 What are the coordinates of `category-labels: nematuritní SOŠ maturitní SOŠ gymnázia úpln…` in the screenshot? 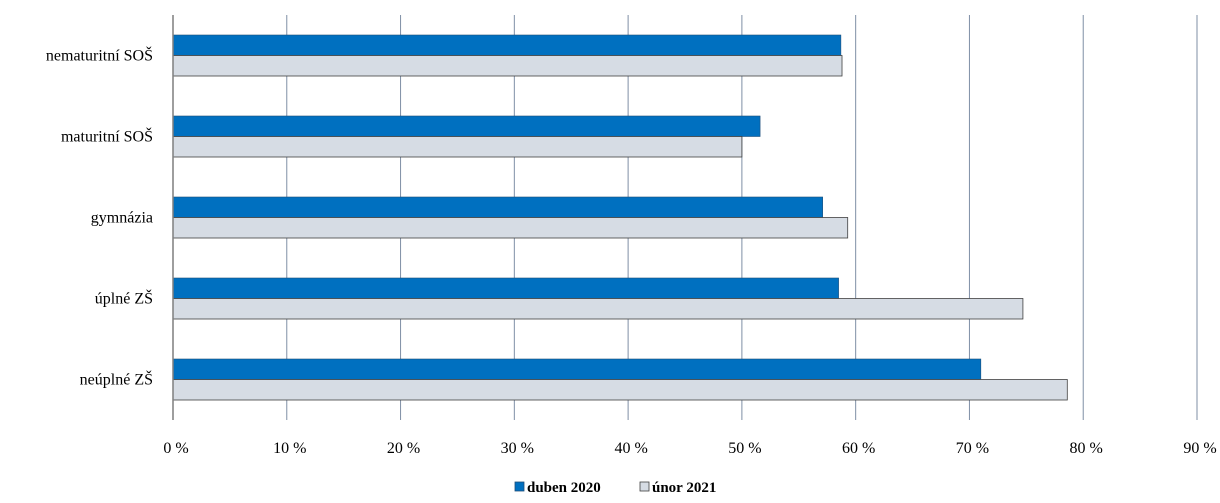 It's located at (99, 217).